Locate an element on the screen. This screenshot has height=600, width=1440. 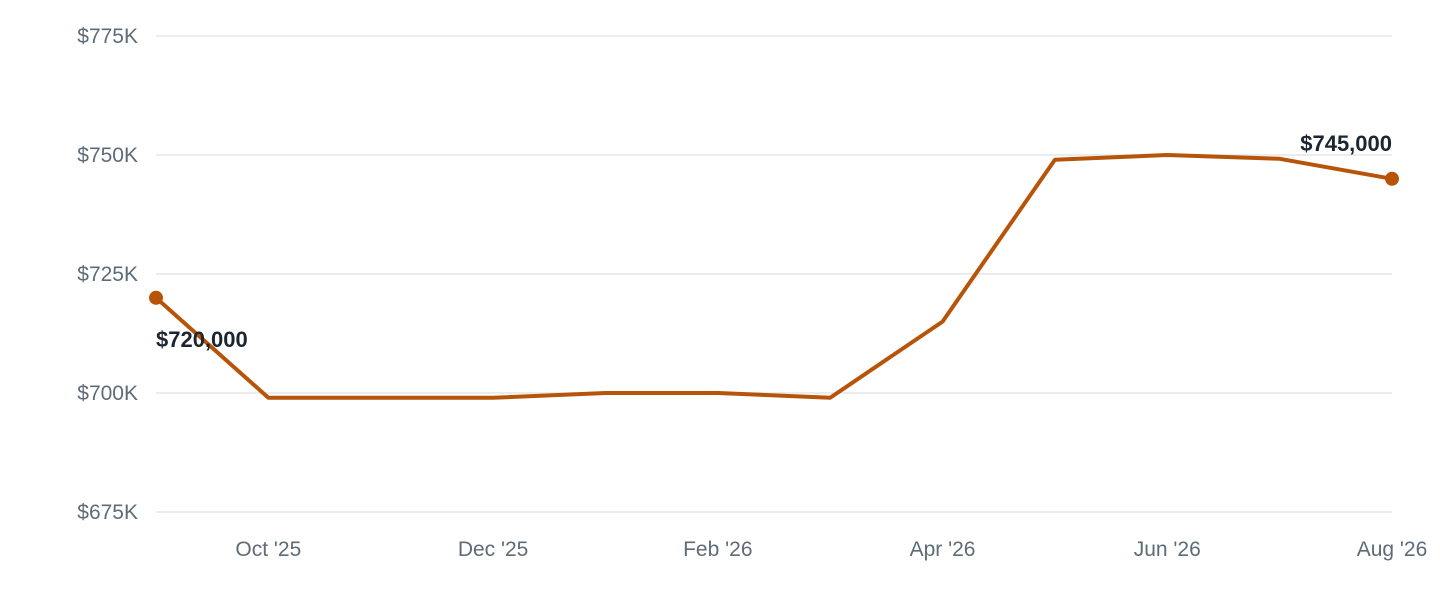
x-tick-label: Feb '26 is located at coordinates (717, 549).